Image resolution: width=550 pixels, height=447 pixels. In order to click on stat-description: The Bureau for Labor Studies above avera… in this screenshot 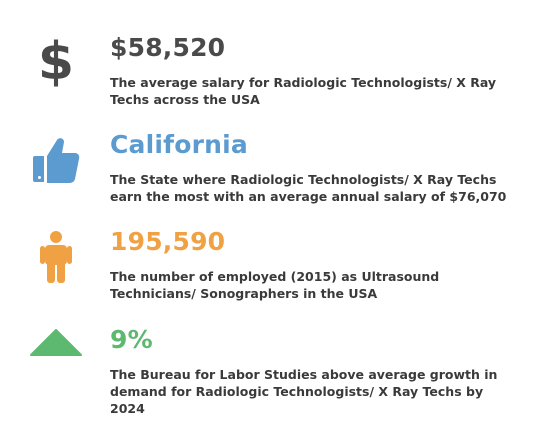, I will do `click(304, 391)`.